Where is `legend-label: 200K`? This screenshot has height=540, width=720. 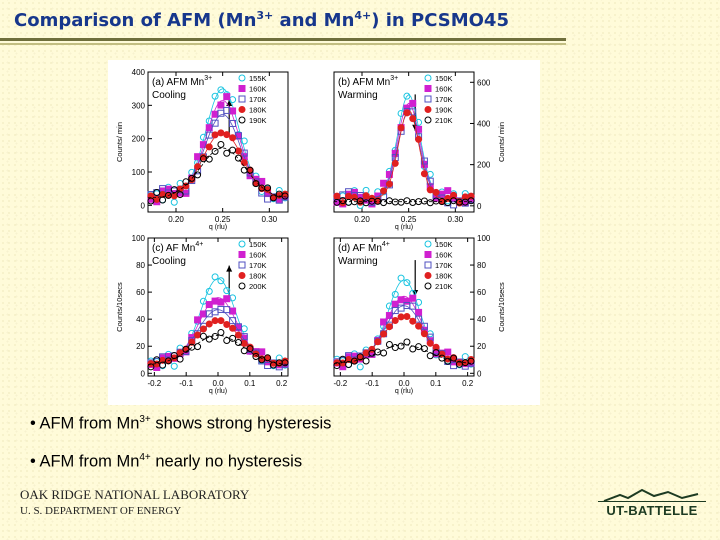 legend-label: 200K is located at coordinates (258, 286).